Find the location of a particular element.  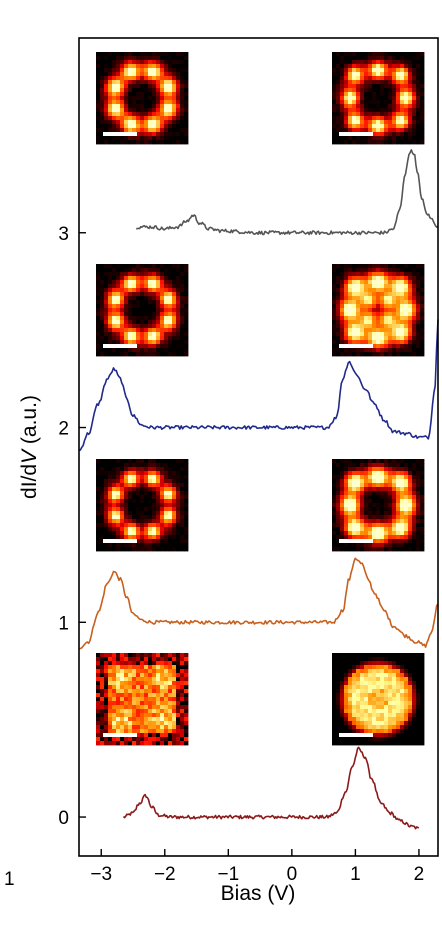

x-tick-label: −3 is located at coordinates (101, 874).